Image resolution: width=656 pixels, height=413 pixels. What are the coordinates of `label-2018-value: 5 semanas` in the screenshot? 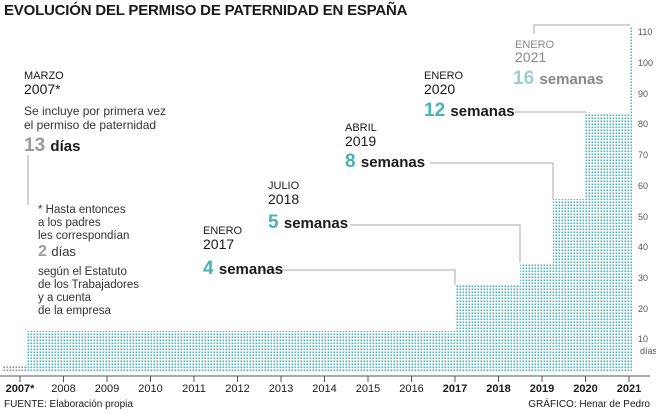 It's located at (308, 223).